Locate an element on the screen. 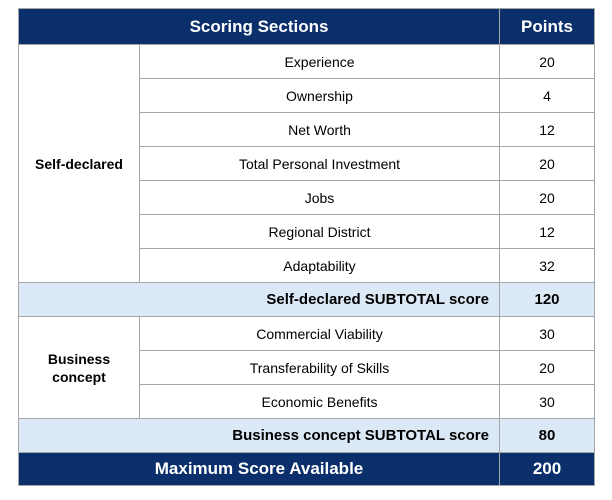 This screenshot has width=612, height=500. item-name: Ownership is located at coordinates (319, 95).